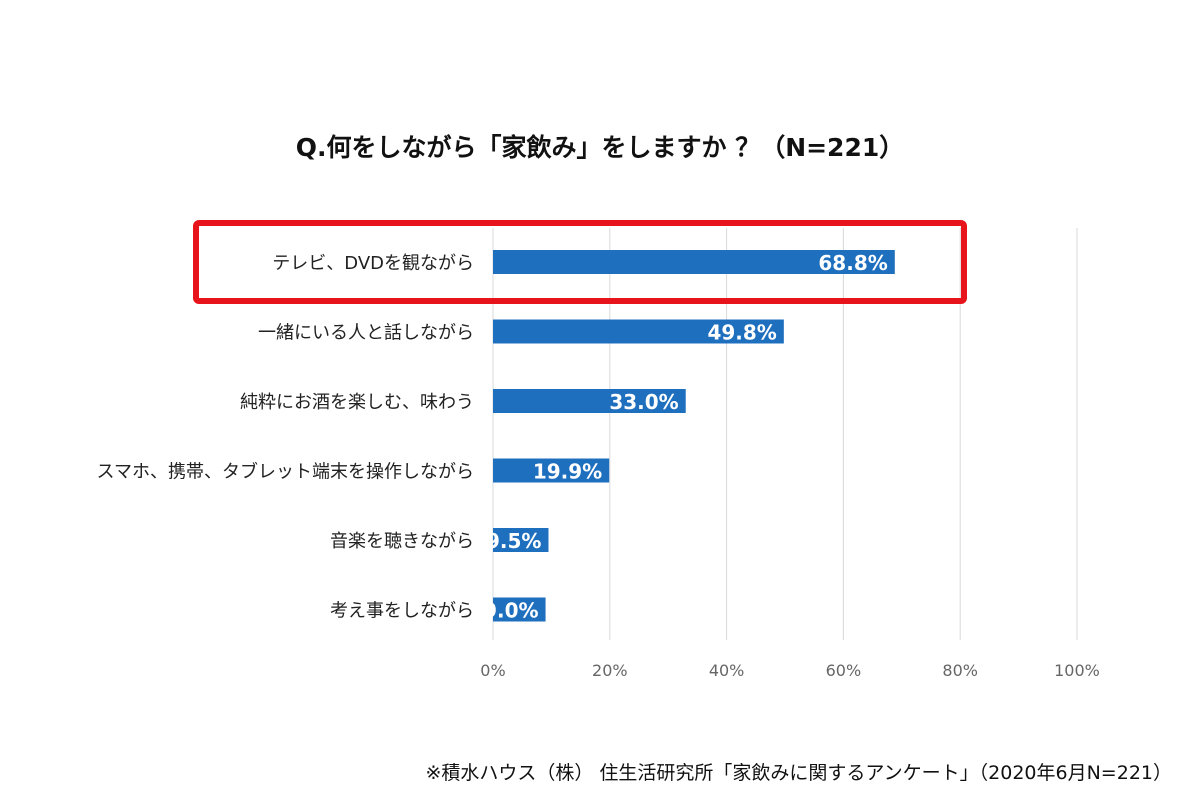 The width and height of the screenshot is (1200, 800). Describe the element at coordinates (366, 333) in the screenshot. I see `category-label: 一緒にいる人と話しながら` at that location.